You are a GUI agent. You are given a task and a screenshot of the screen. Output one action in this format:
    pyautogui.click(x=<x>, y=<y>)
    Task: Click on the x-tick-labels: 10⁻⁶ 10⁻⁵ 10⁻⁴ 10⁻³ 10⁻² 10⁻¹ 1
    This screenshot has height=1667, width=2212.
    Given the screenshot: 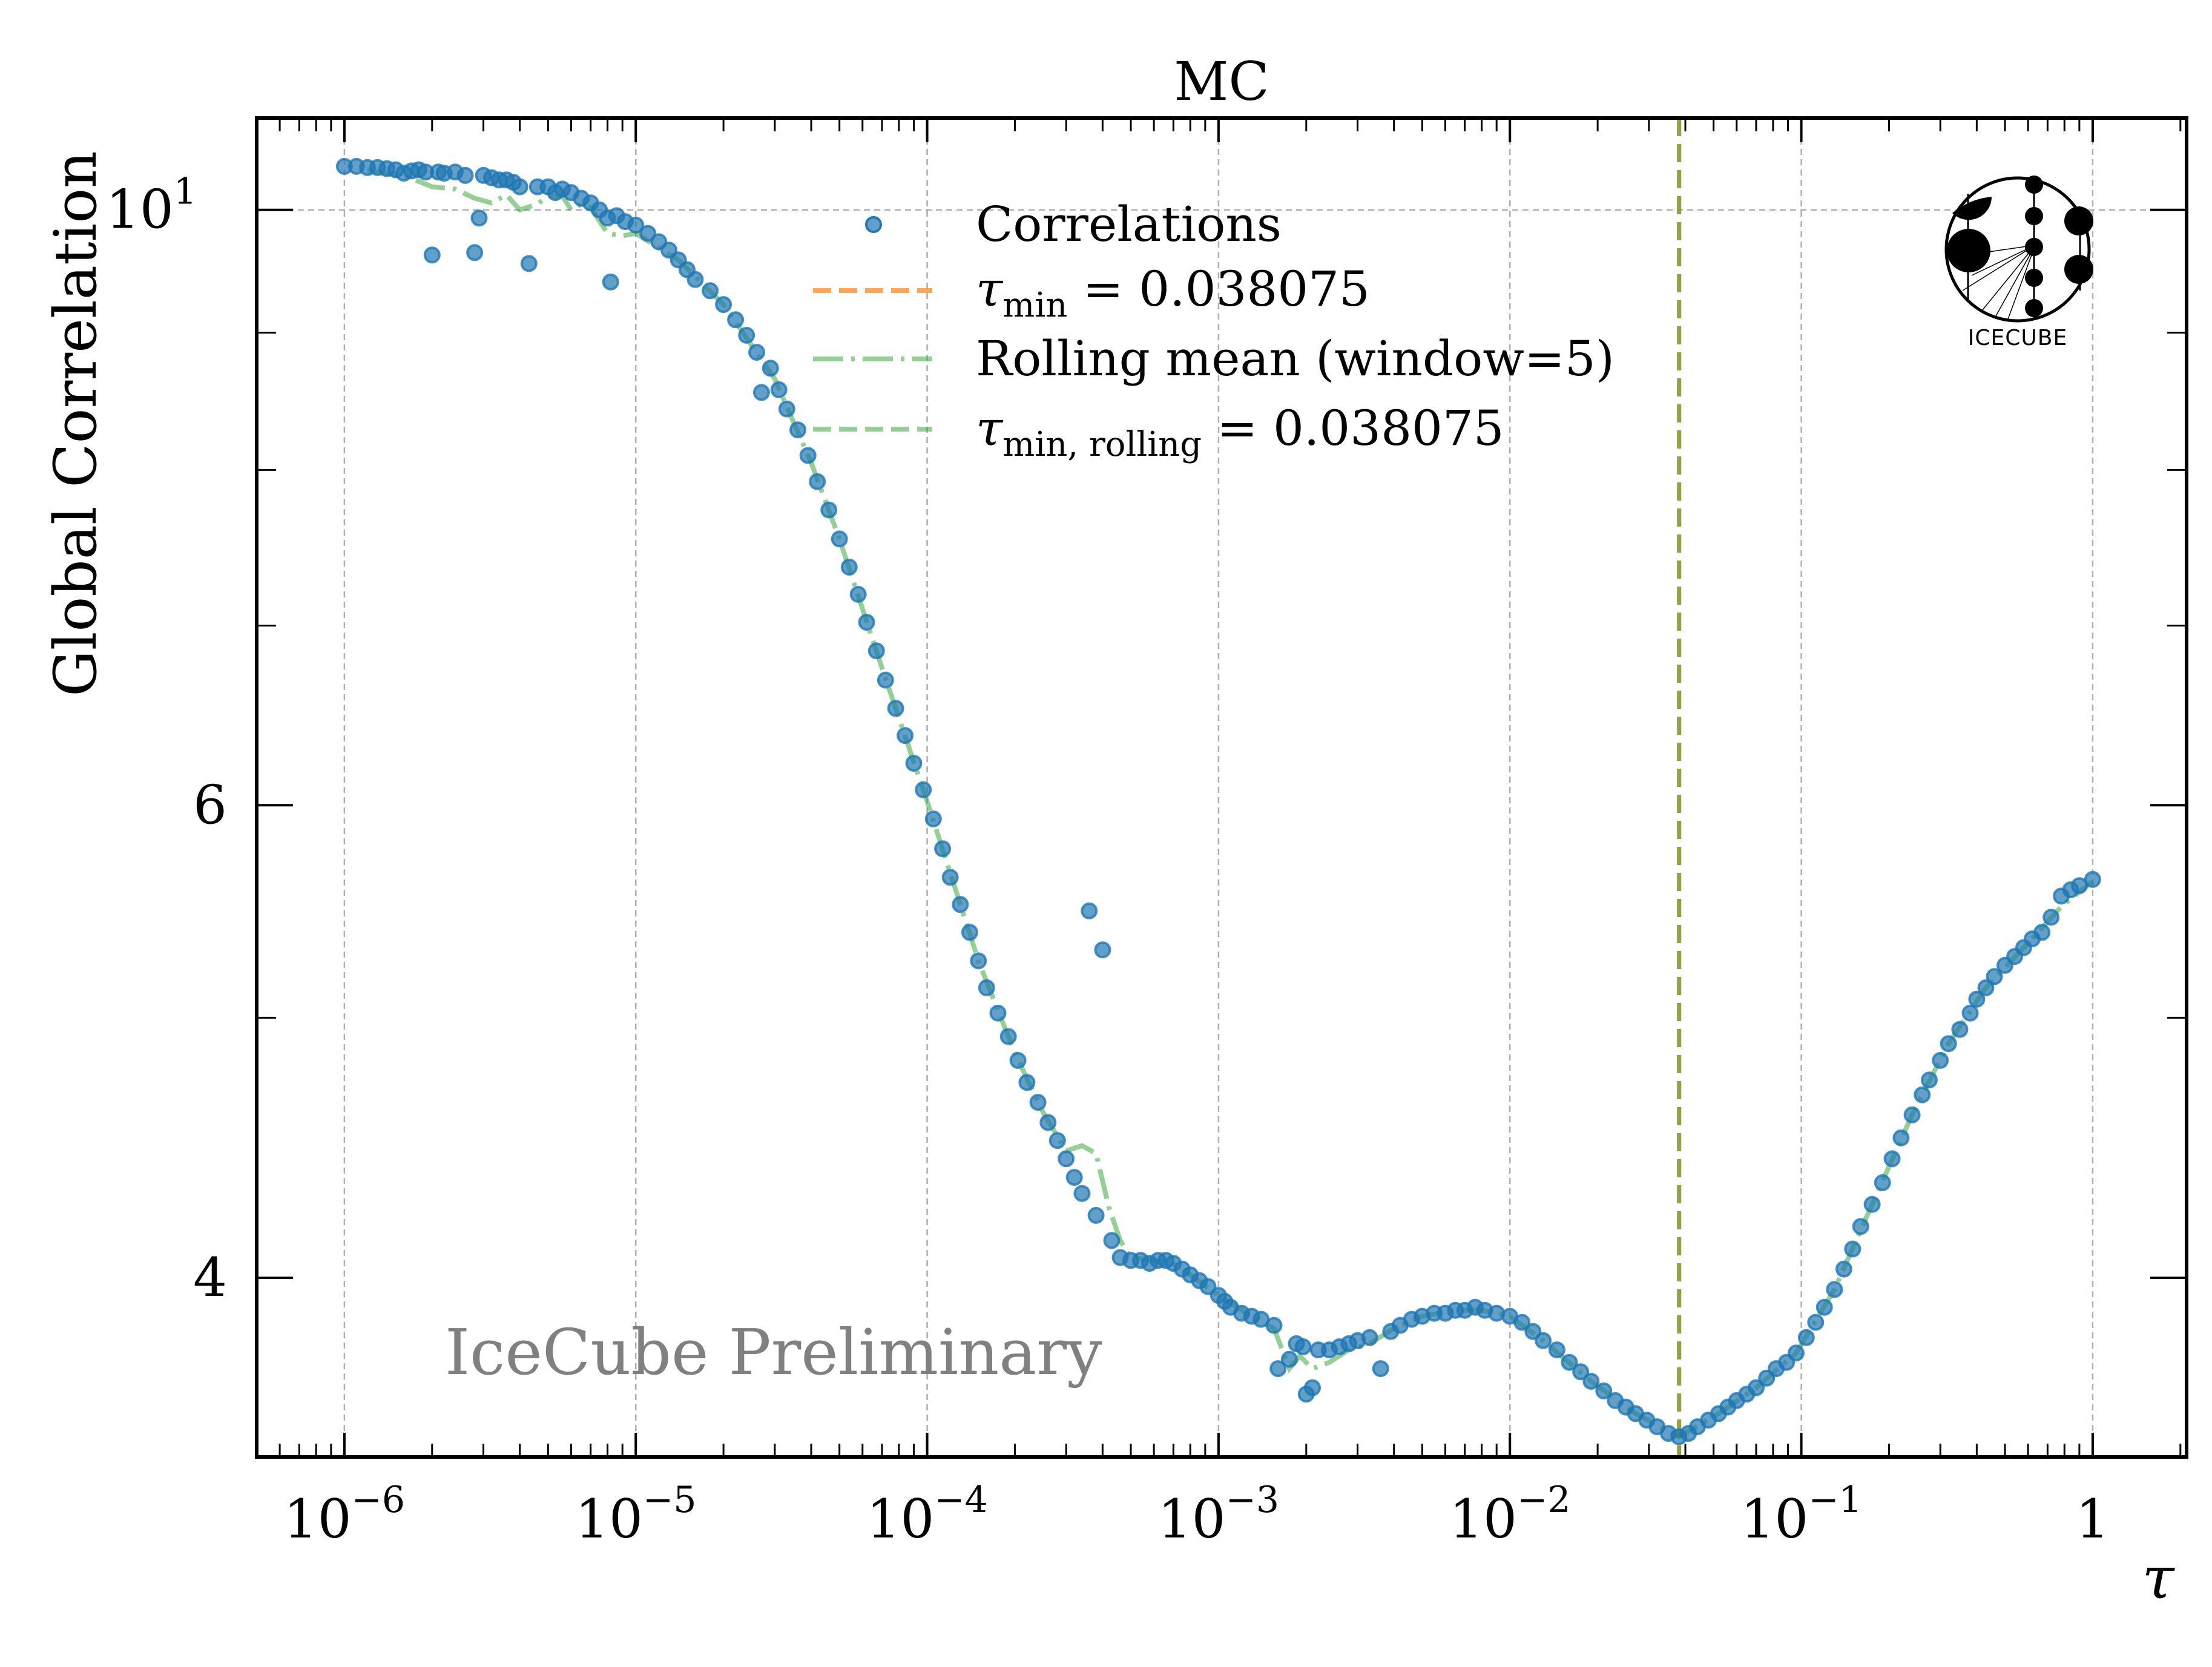 What is the action you would take?
    pyautogui.click(x=1197, y=1514)
    